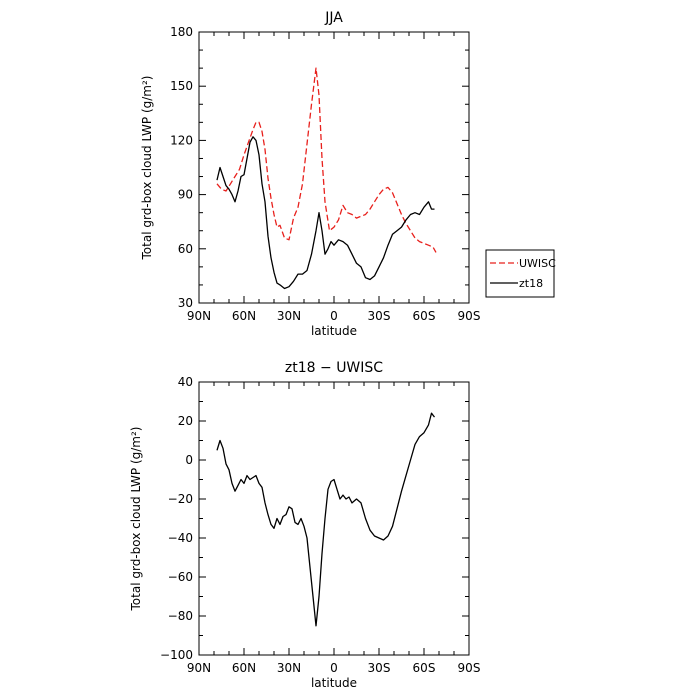 Image resolution: width=700 pixels, height=700 pixels. What do you see at coordinates (181, 140) in the screenshot?
I see `y-tick-label: 120` at bounding box center [181, 140].